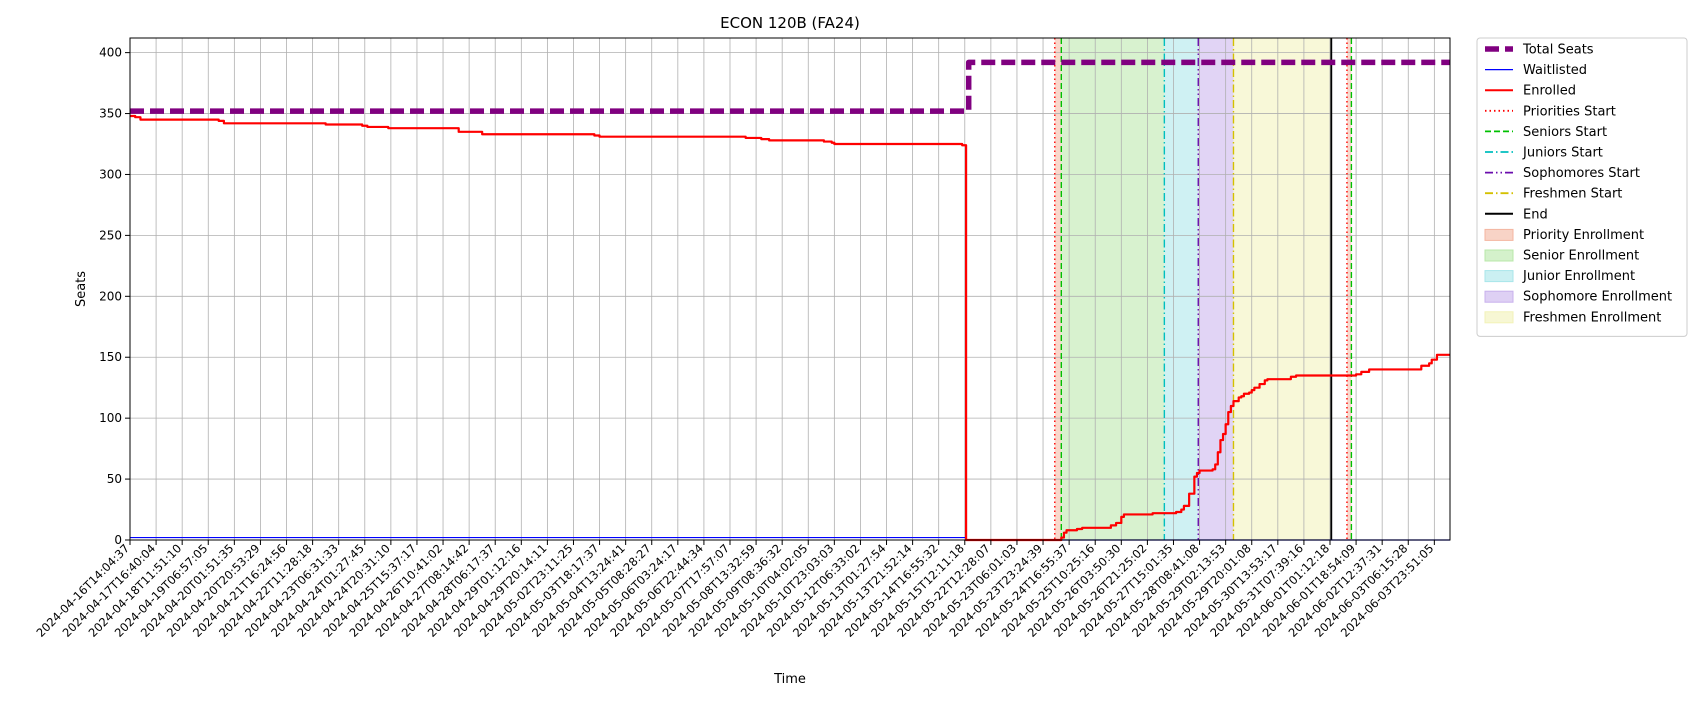 The width and height of the screenshot is (1700, 704). I want to click on legend-label: Sophomores Start, so click(1581, 173).